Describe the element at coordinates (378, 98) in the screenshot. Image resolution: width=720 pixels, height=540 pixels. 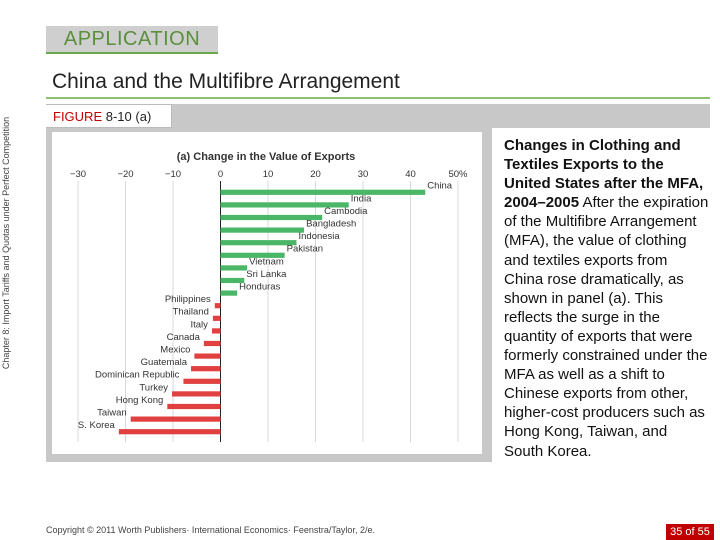
I see `title-divider` at that location.